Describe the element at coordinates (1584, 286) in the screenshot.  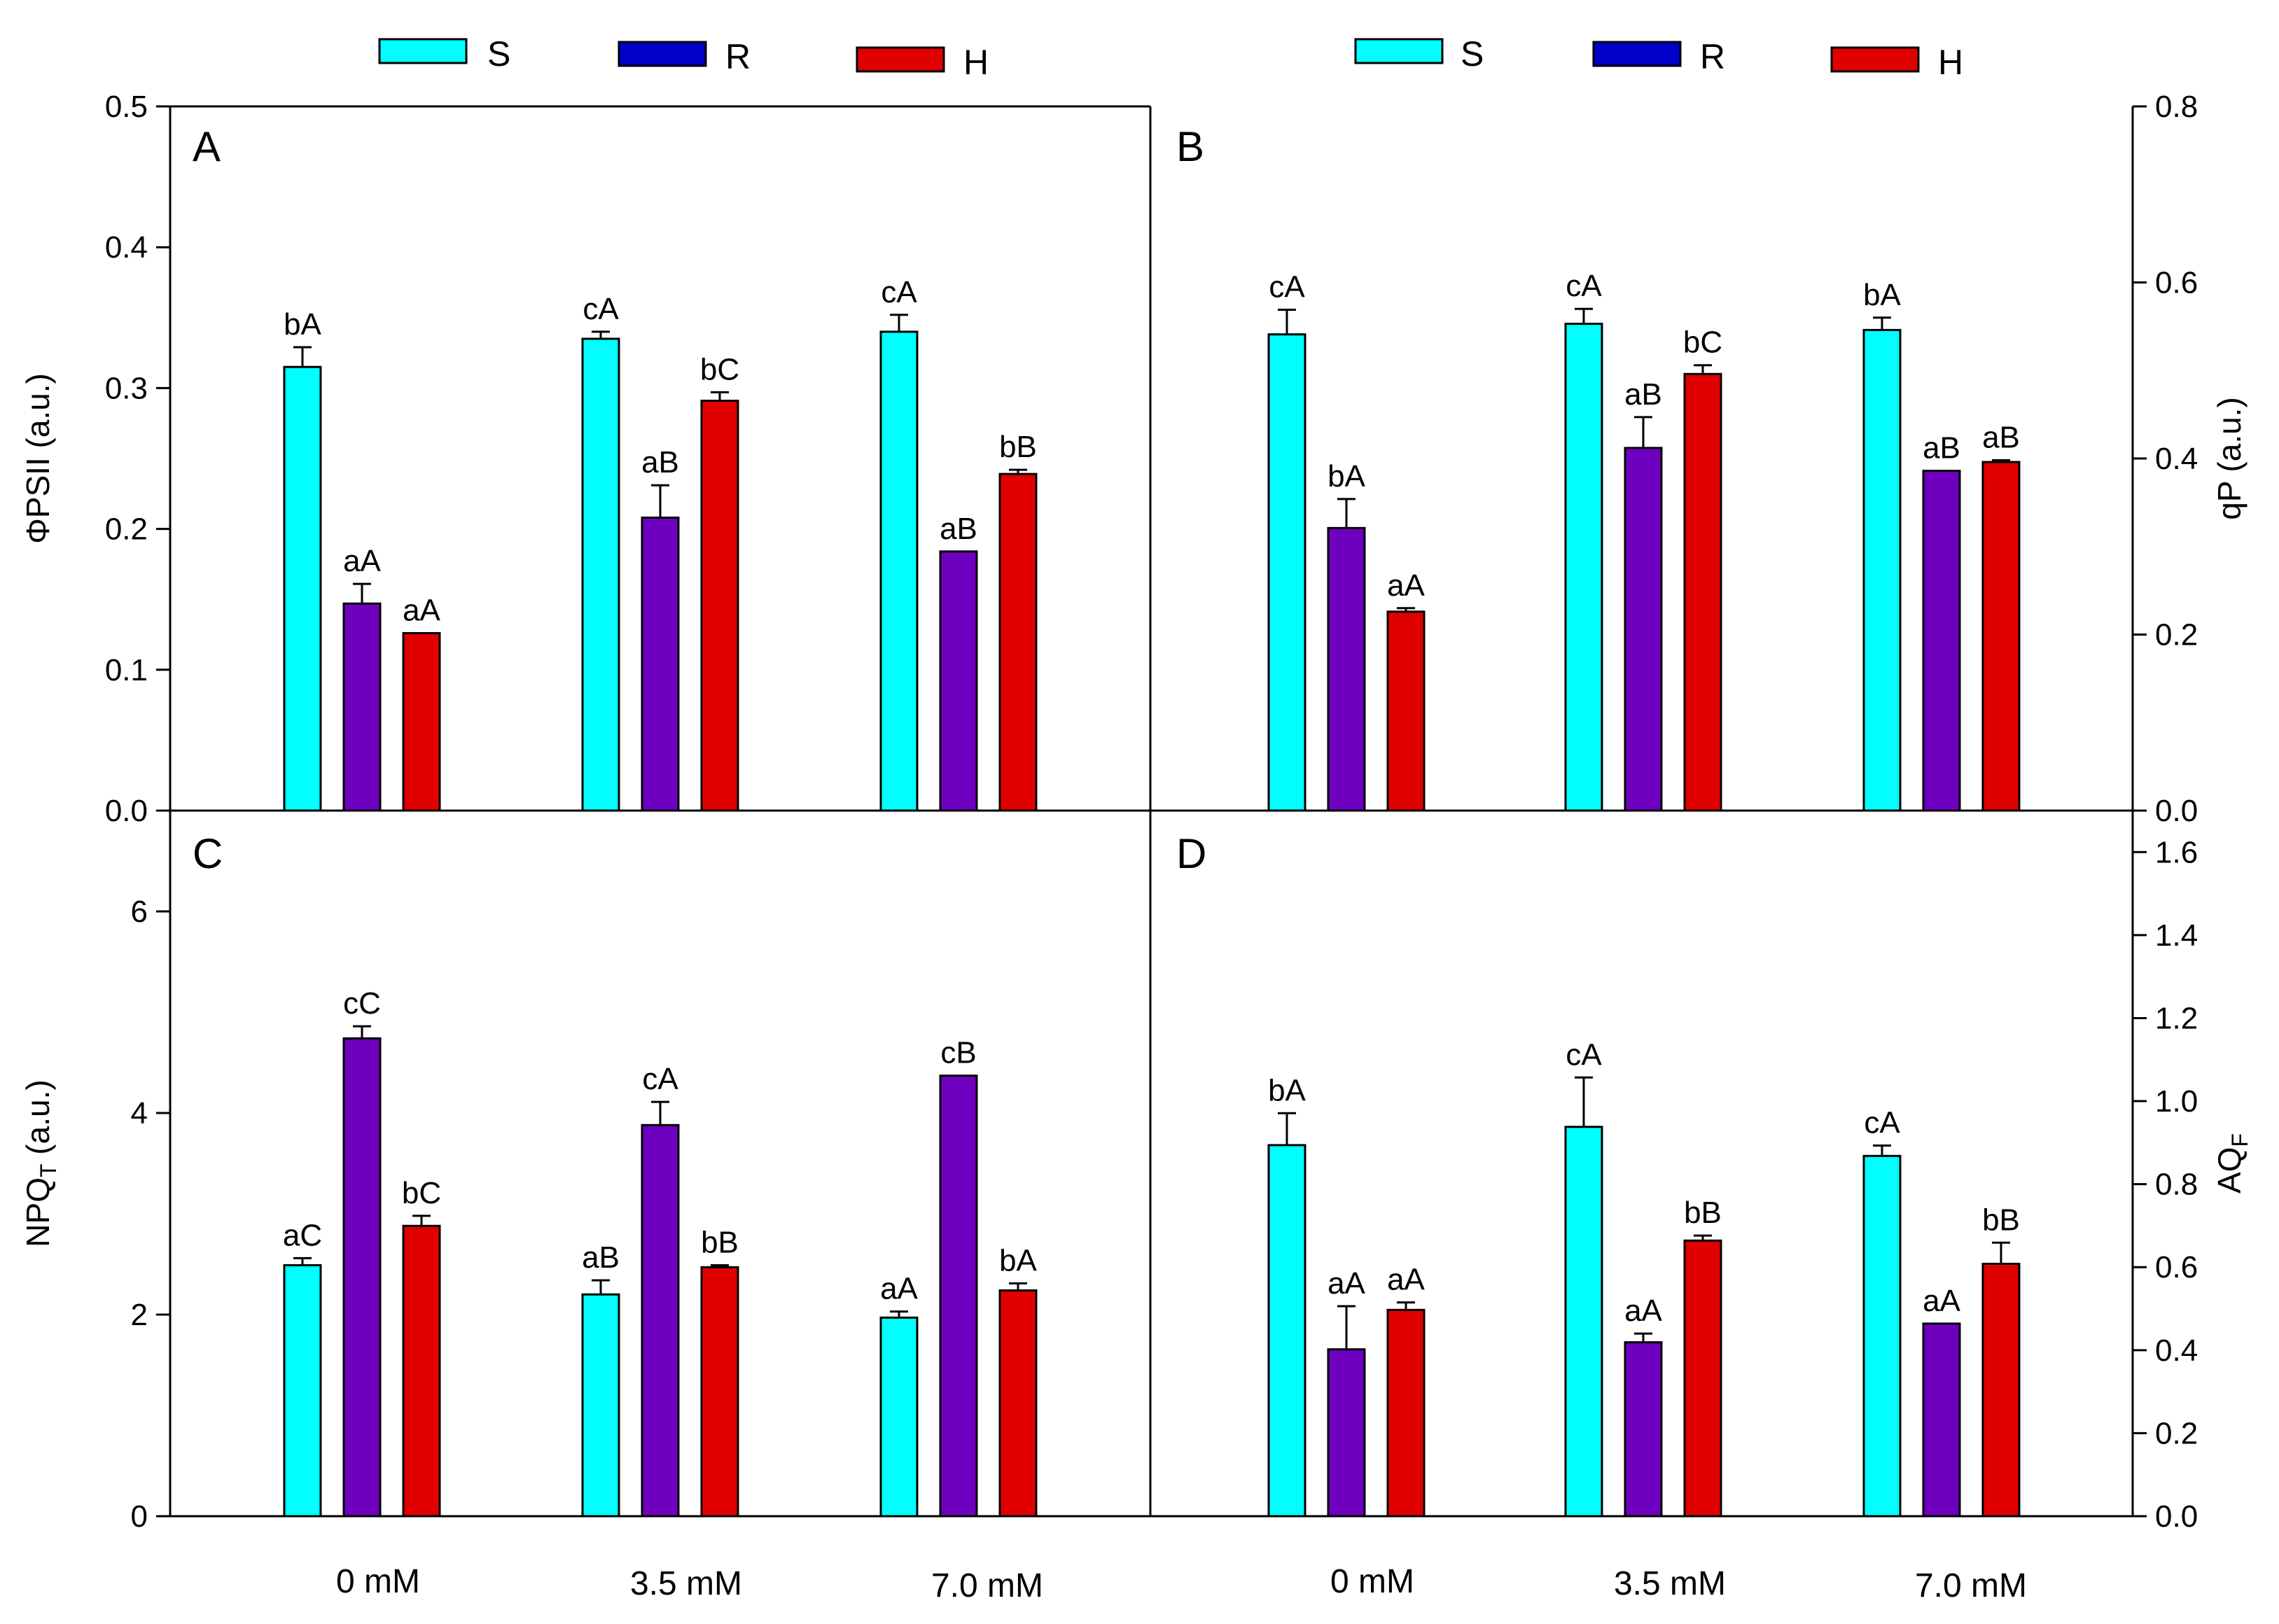
I see `bar-label-b-s-1: cA` at that location.